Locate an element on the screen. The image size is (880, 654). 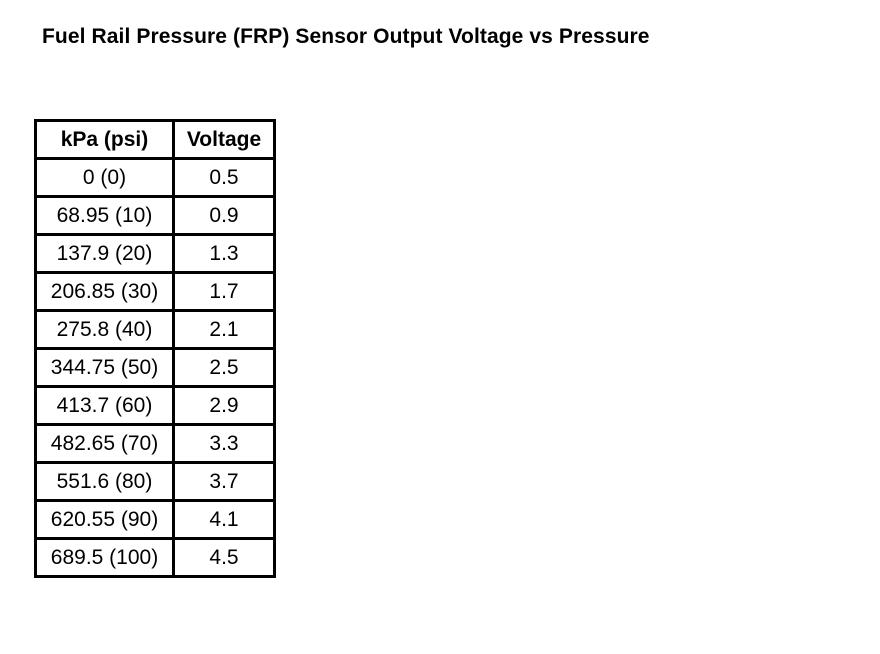
cell-kpa-psi: 689.5 (100) is located at coordinates (104, 557).